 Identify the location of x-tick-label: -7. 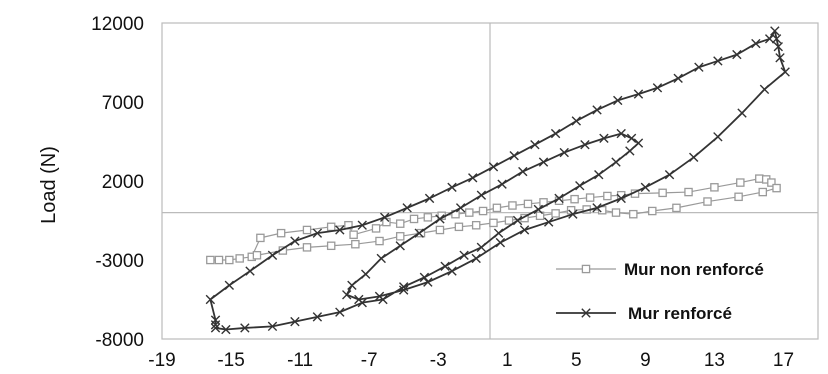
(369, 360).